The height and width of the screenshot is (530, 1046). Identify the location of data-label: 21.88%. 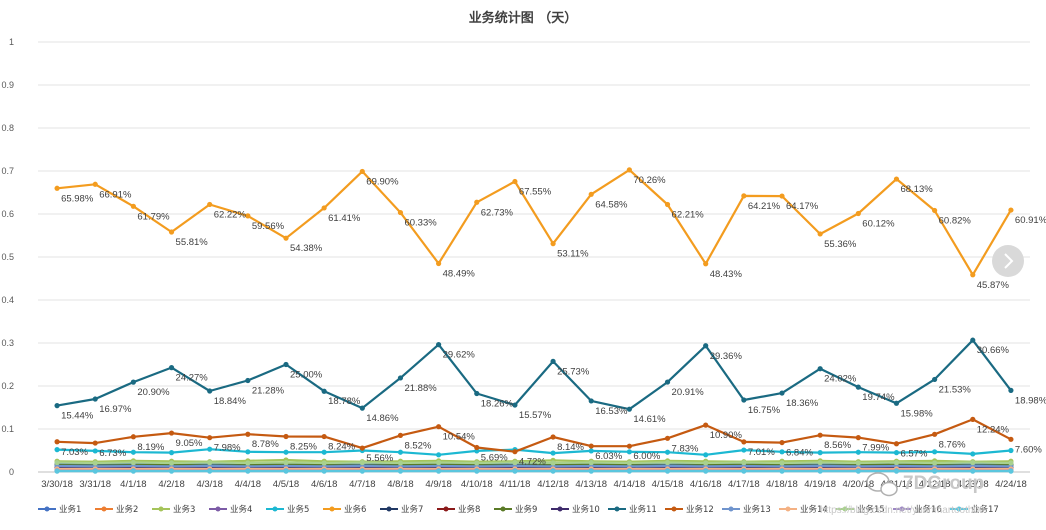
(420, 388).